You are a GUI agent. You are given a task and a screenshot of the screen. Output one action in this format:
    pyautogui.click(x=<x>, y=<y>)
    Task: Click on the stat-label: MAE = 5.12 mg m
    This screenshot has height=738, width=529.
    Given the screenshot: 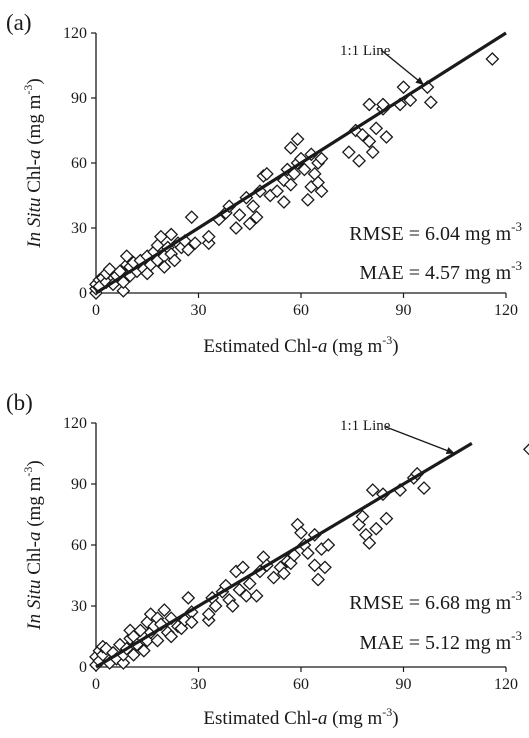 What is the action you would take?
    pyautogui.click(x=435, y=643)
    